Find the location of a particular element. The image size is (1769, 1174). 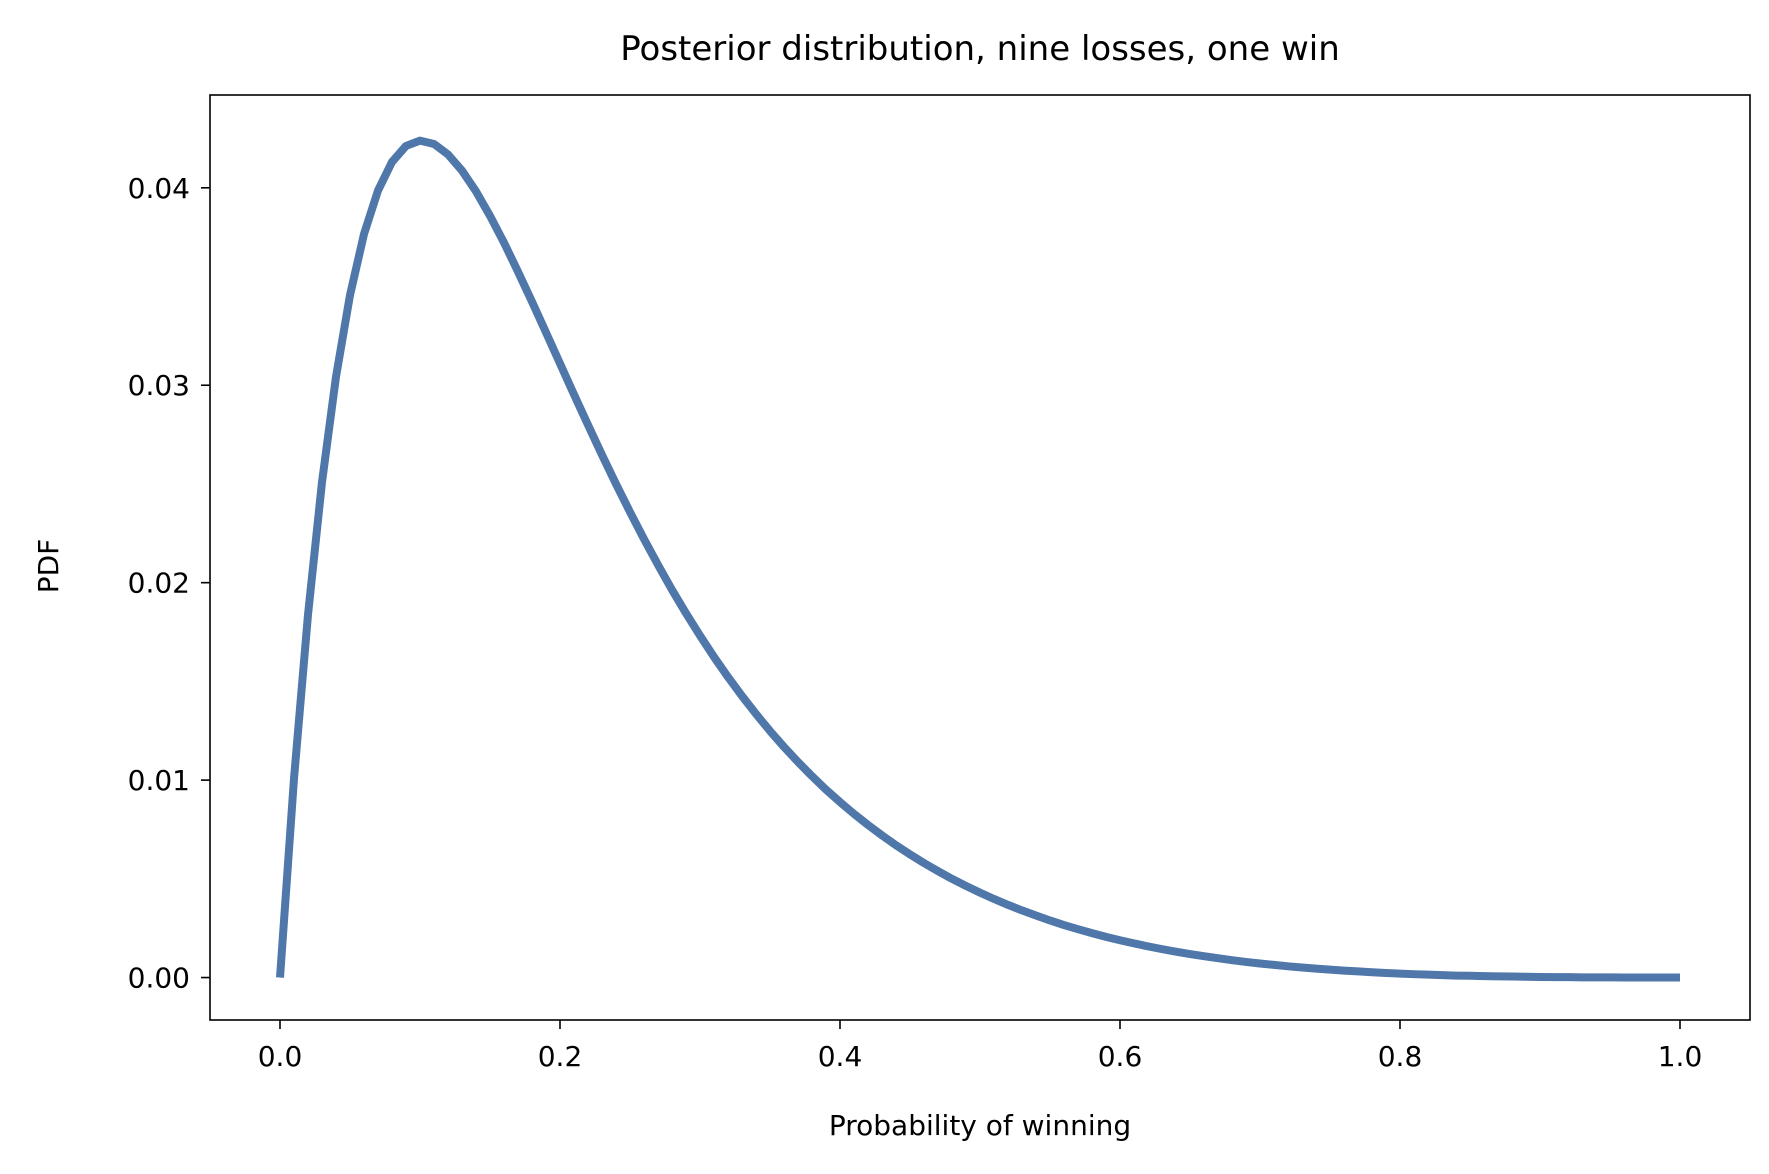

x-tick-label: 0.8 is located at coordinates (1400, 1056).